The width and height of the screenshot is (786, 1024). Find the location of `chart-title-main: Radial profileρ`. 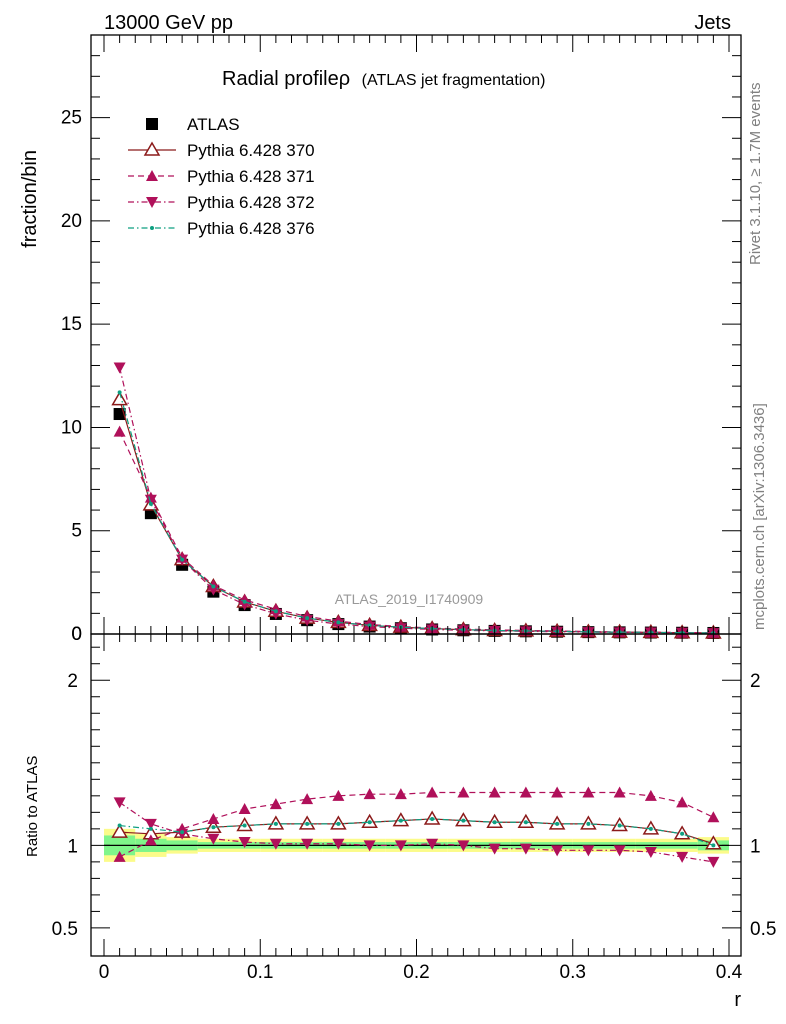

chart-title-main: Radial profileρ is located at coordinates (286, 79).